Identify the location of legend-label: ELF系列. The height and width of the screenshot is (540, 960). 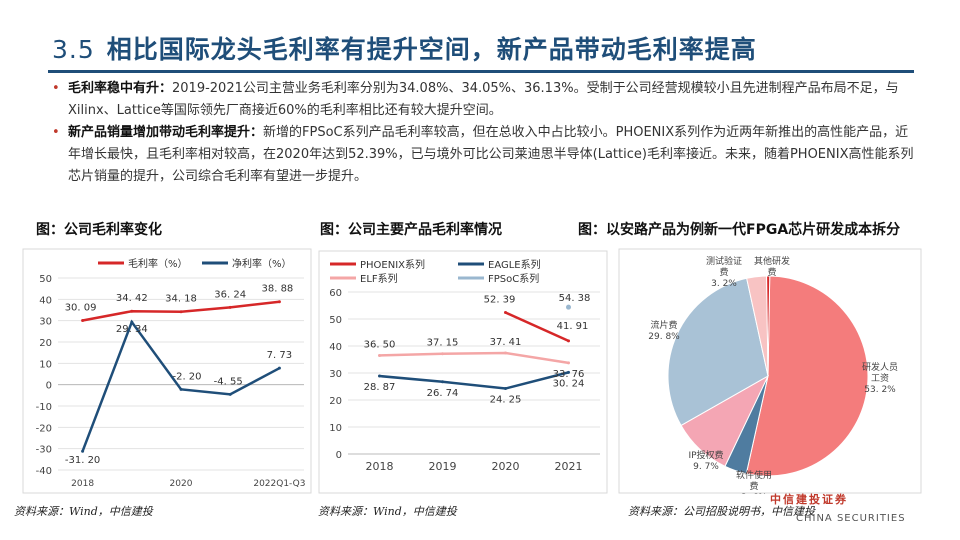
(379, 278).